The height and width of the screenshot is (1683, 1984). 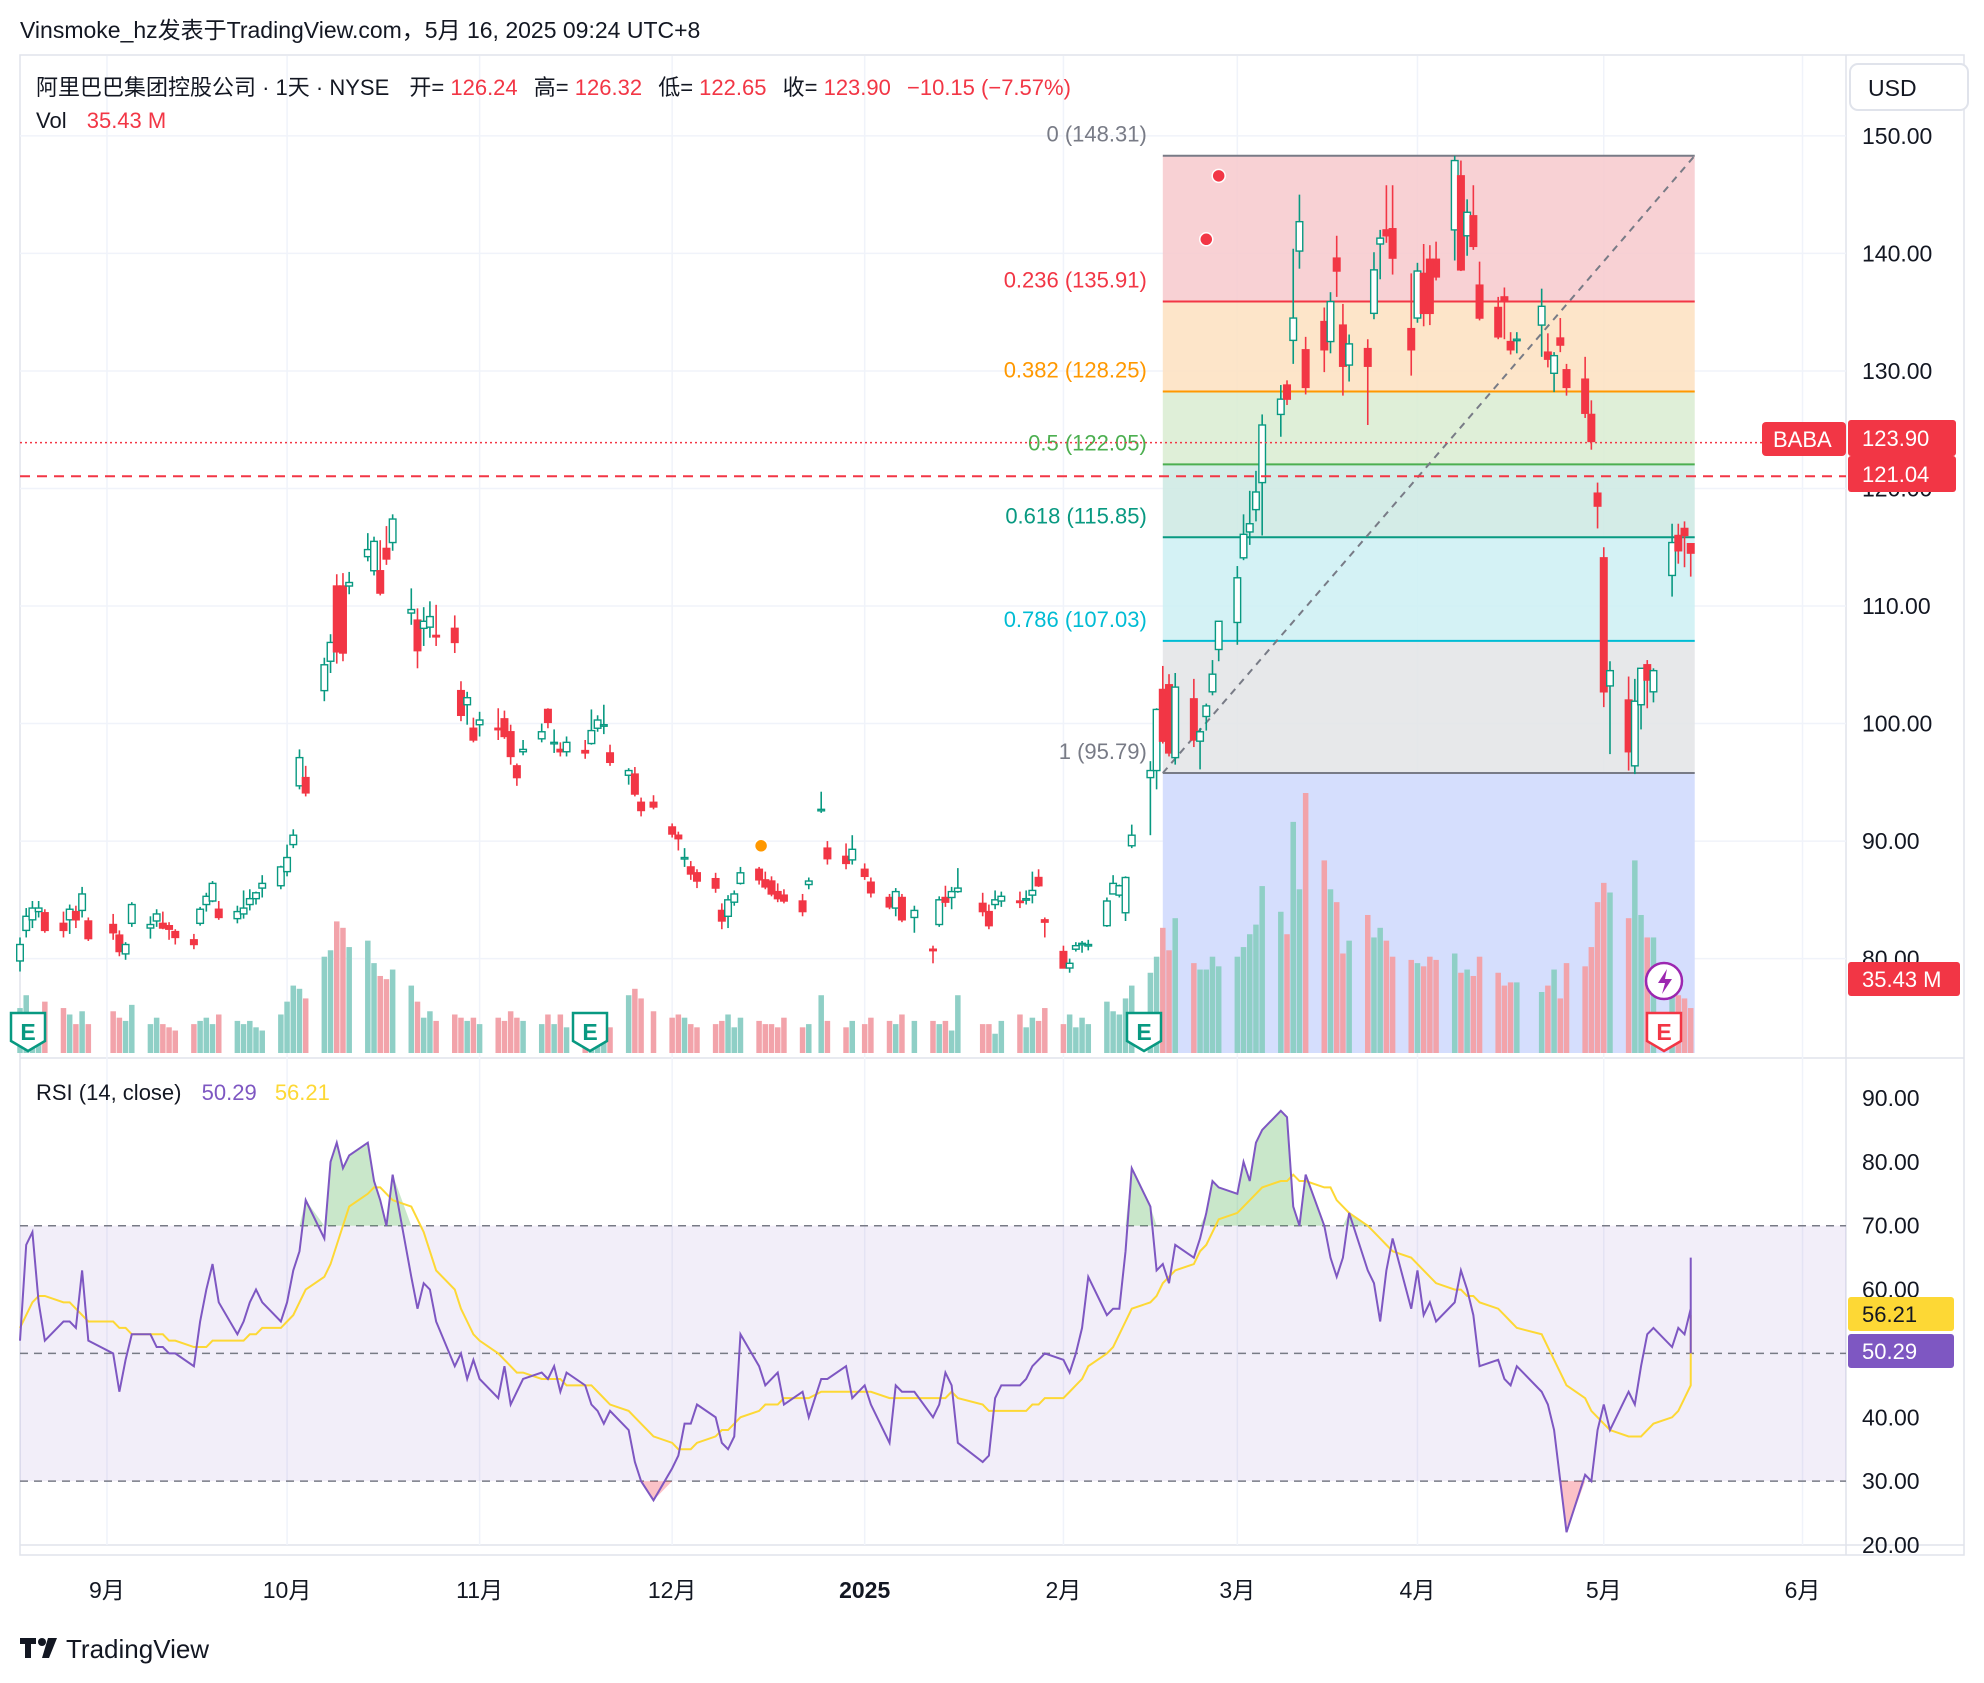 I want to click on earnings-marker-shape, so click(x=590, y=1032).